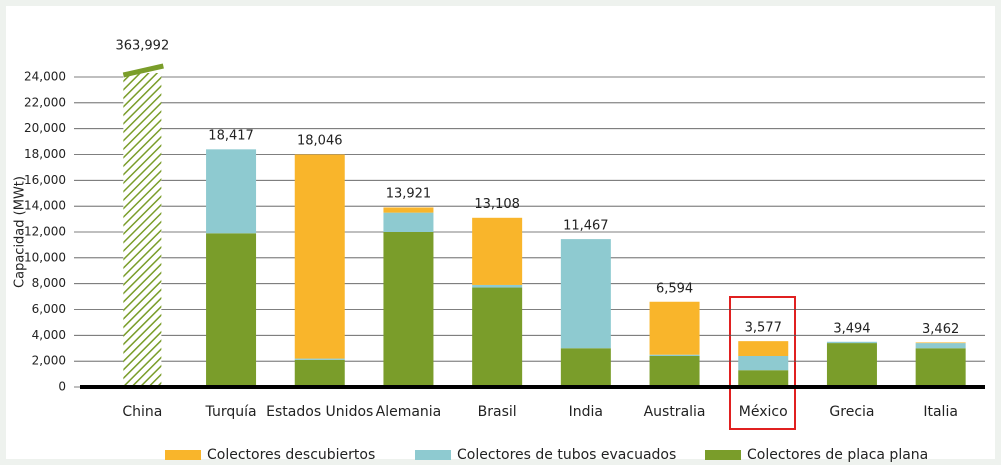  Describe the element at coordinates (45, 232) in the screenshot. I see `y-tick-label: 12,000` at that location.